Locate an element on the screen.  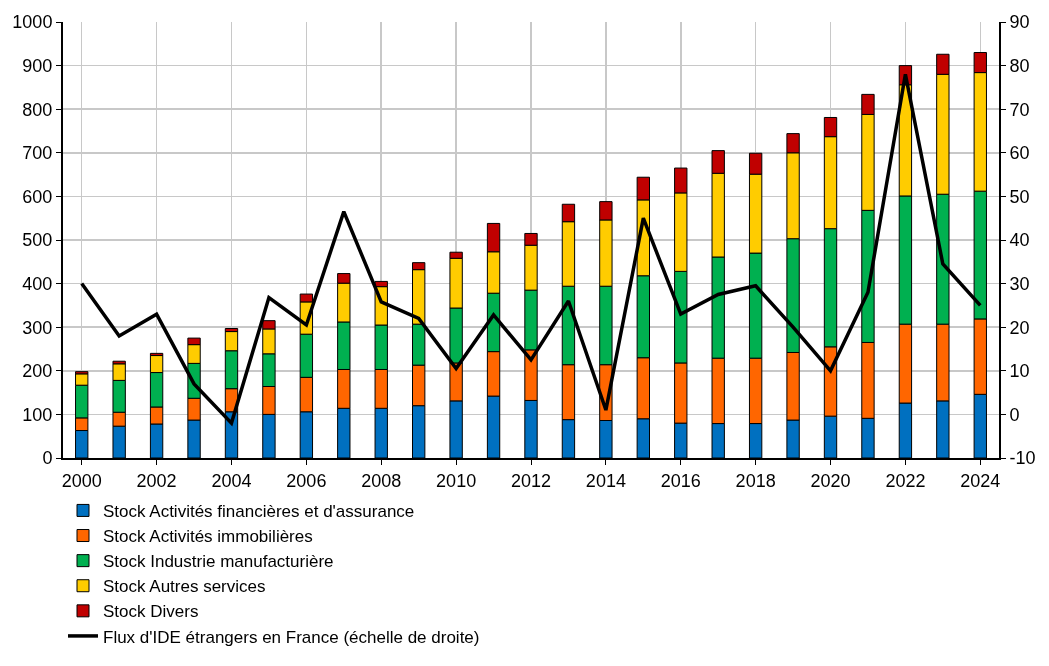
y-tick-label: 1000 is located at coordinates (32, 22).